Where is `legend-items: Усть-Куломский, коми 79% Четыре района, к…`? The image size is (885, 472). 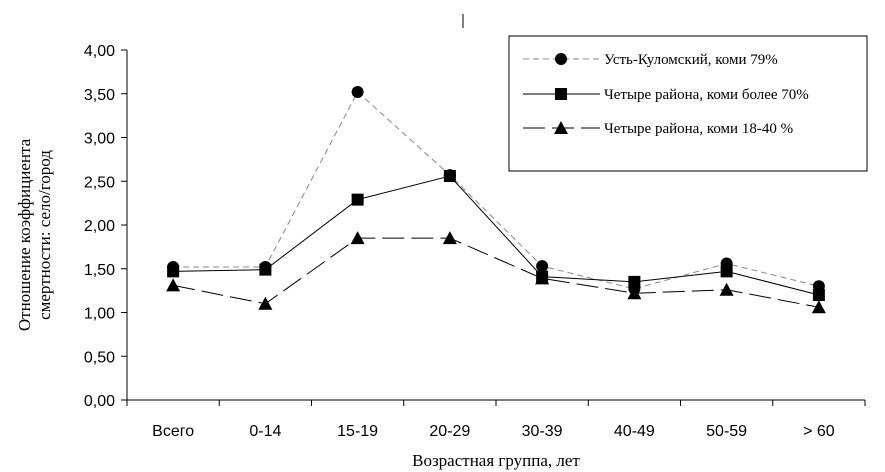 legend-items: Усть-Куломский, коми 79% Четыре района, к… is located at coordinates (666, 94).